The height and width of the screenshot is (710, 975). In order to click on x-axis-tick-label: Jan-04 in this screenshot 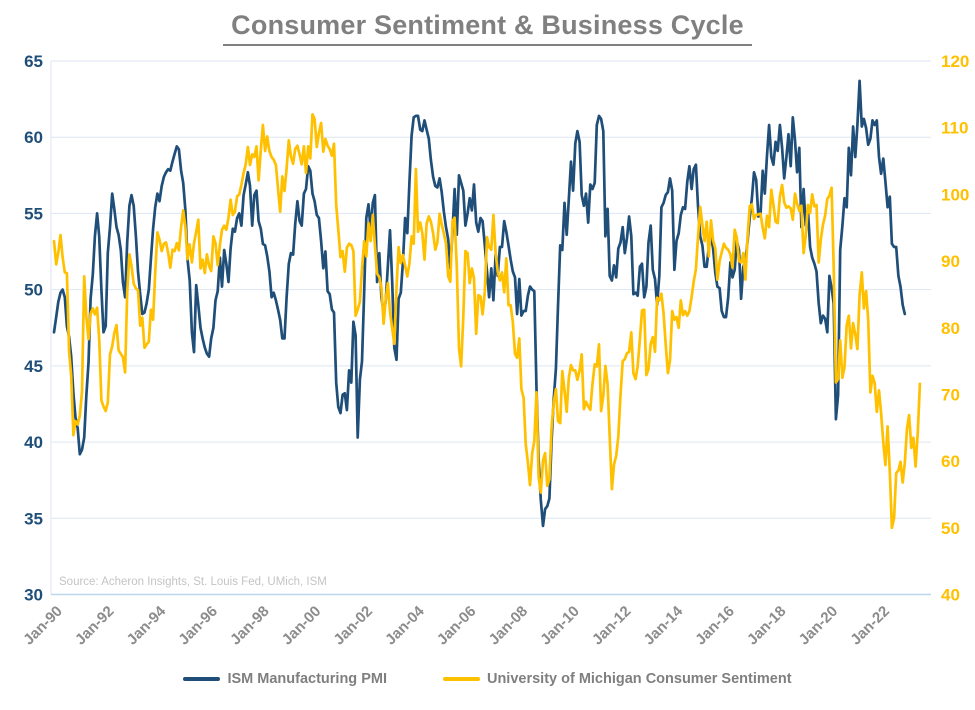, I will do `click(405, 625)`.